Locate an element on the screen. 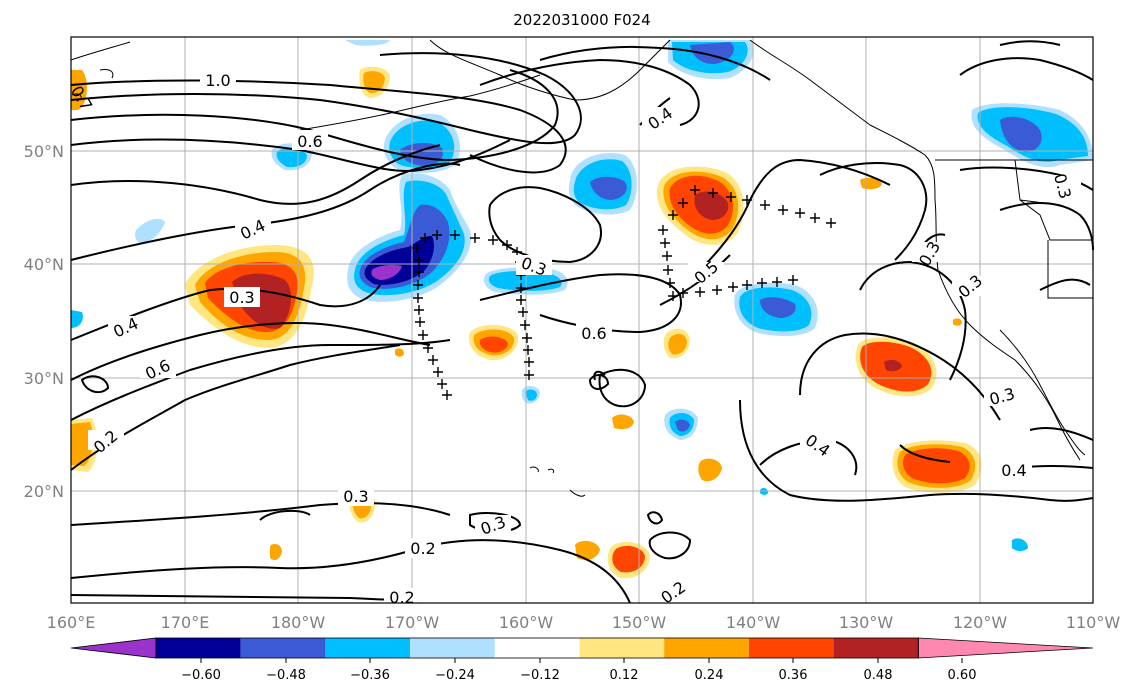 The width and height of the screenshot is (1139, 696). colorbar-tick-label: −0.48 is located at coordinates (286, 675).